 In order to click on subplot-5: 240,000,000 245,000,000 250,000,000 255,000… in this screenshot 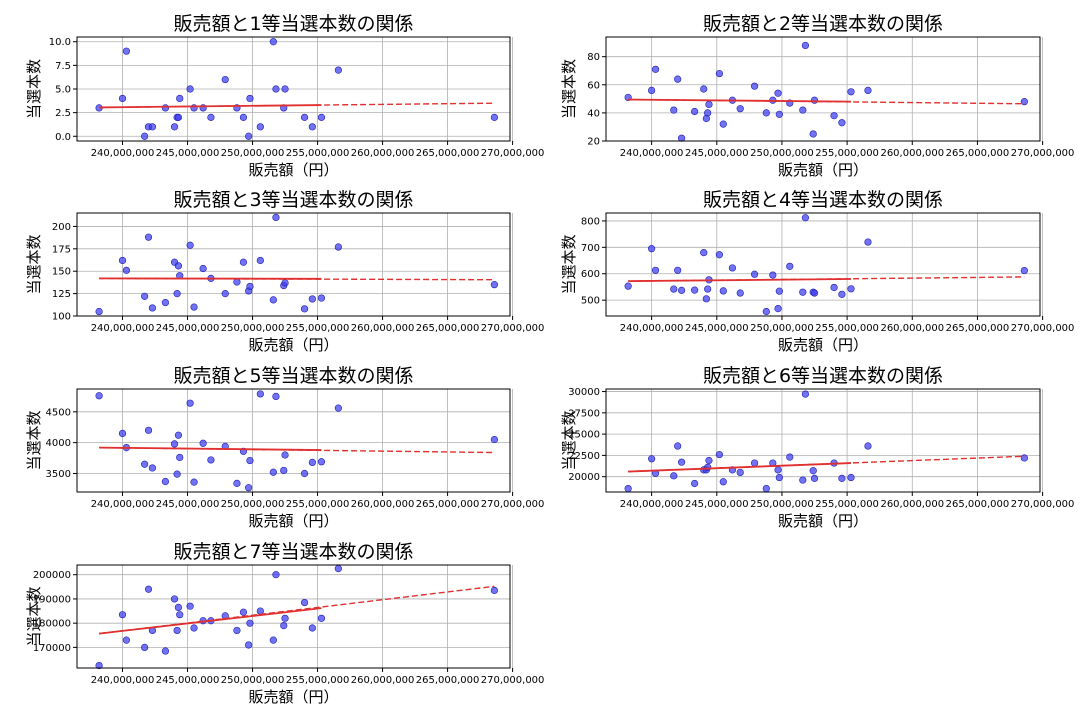, I will do `click(284, 447)`.